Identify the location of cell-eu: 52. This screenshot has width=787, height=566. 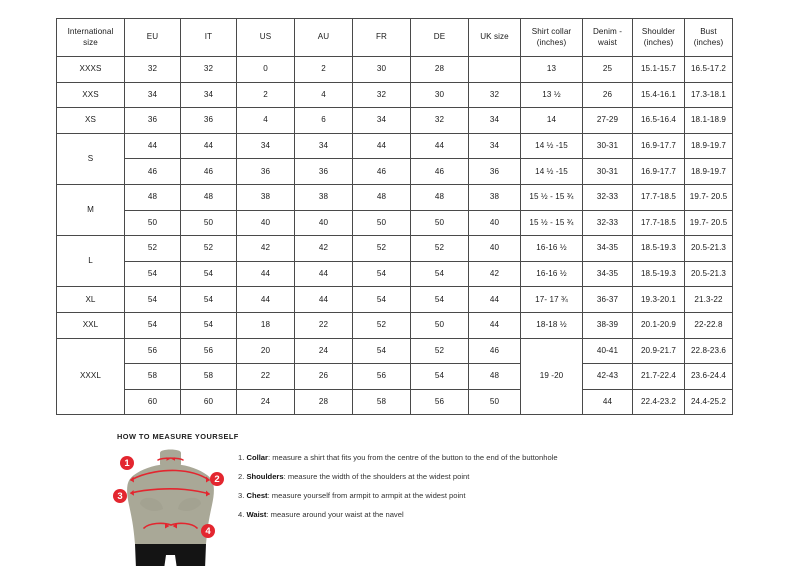
(152, 248).